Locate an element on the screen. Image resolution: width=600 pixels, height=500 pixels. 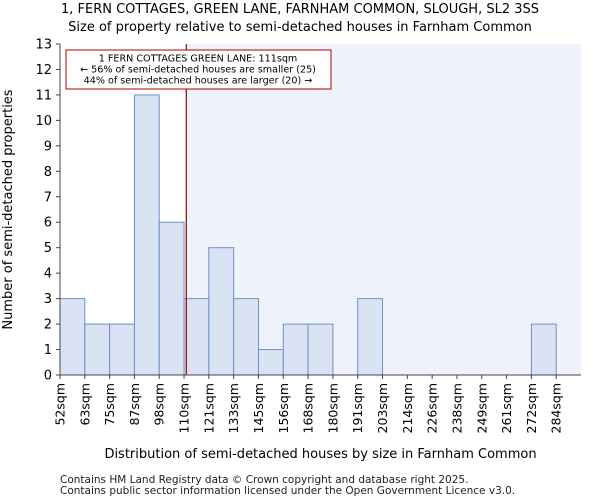
x-tick-label: 156sqm is located at coordinates (283, 408).